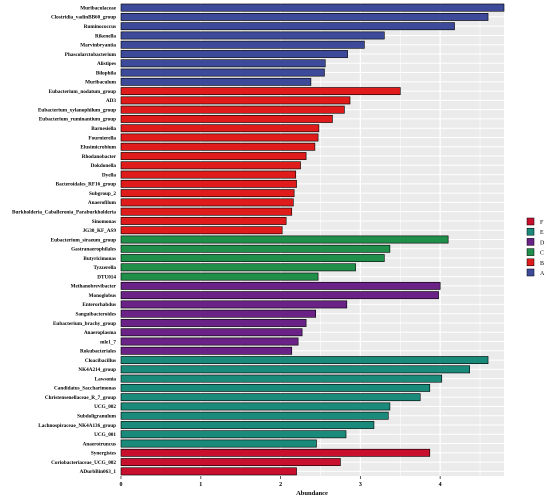 This screenshot has width=550, height=500. Describe the element at coordinates (105, 407) in the screenshot. I see `y-tick-label: UCG_002` at that location.